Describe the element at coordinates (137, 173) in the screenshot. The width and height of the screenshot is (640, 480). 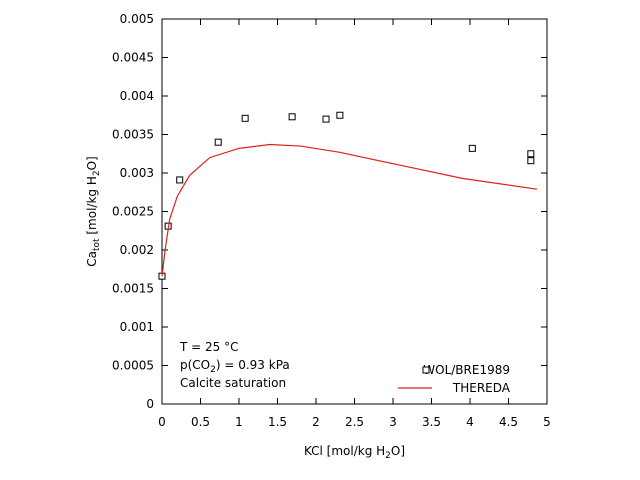
I see `y-tick-label: 0.003` at that location.